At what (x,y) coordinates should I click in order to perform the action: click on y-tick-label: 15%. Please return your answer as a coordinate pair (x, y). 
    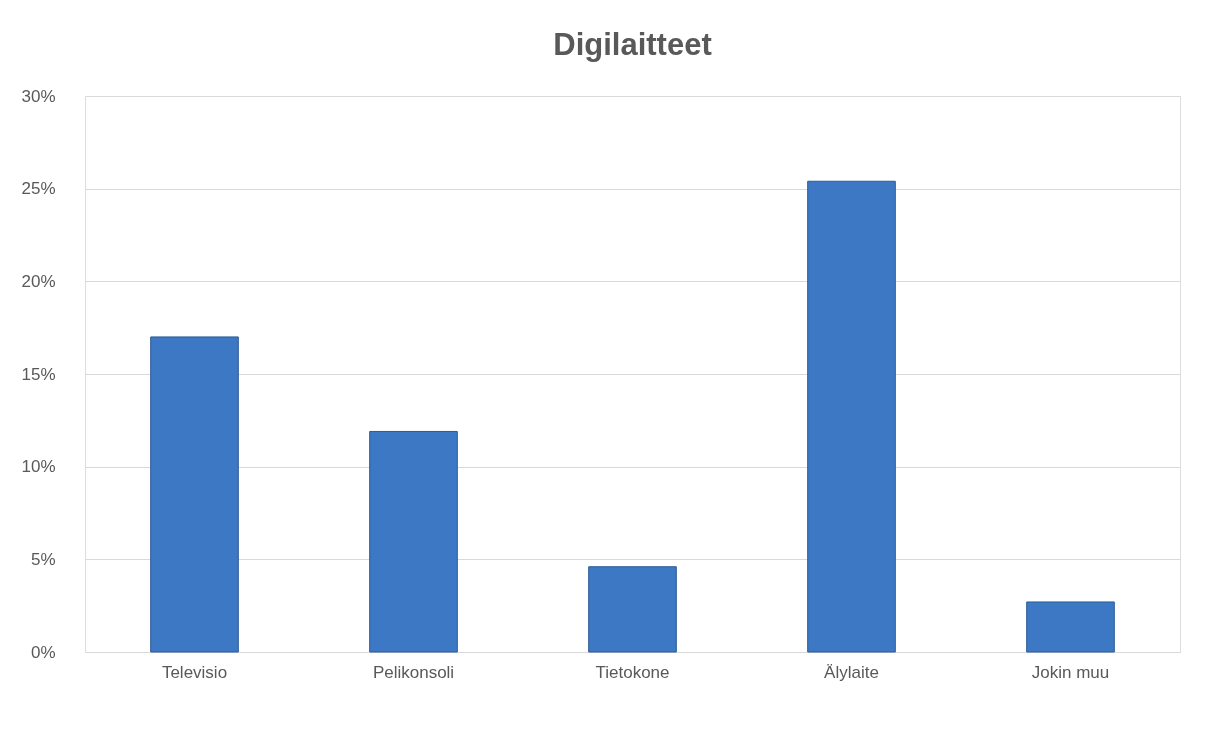
    Looking at the image, I should click on (38, 374).